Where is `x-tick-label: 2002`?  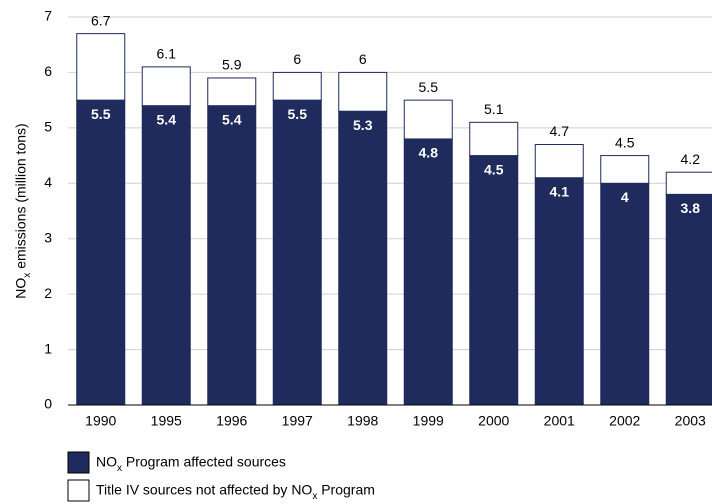 x-tick-label: 2002 is located at coordinates (624, 421).